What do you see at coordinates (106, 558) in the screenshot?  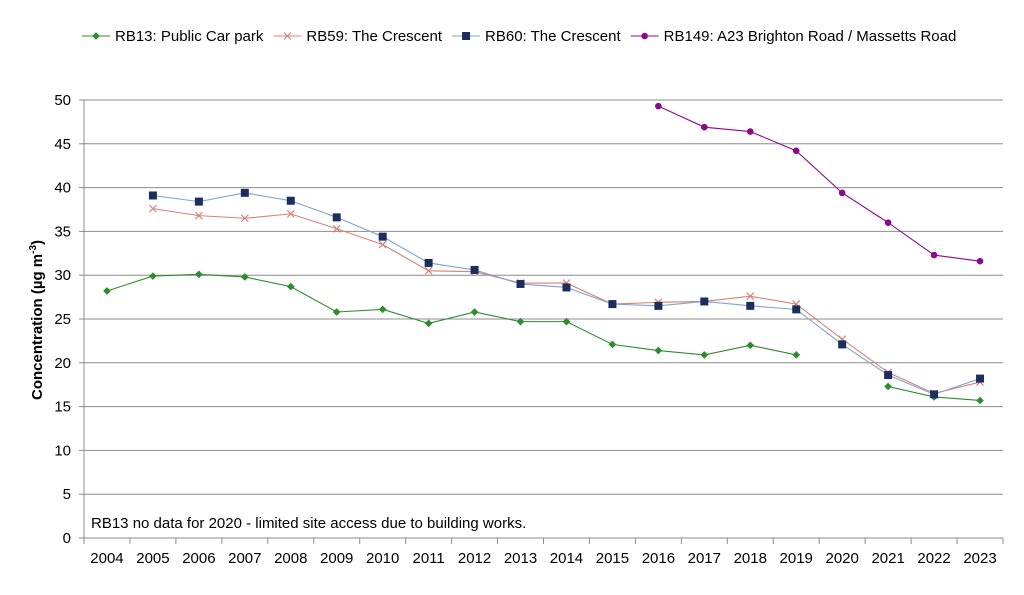 I see `x-tick-label: 2004` at bounding box center [106, 558].